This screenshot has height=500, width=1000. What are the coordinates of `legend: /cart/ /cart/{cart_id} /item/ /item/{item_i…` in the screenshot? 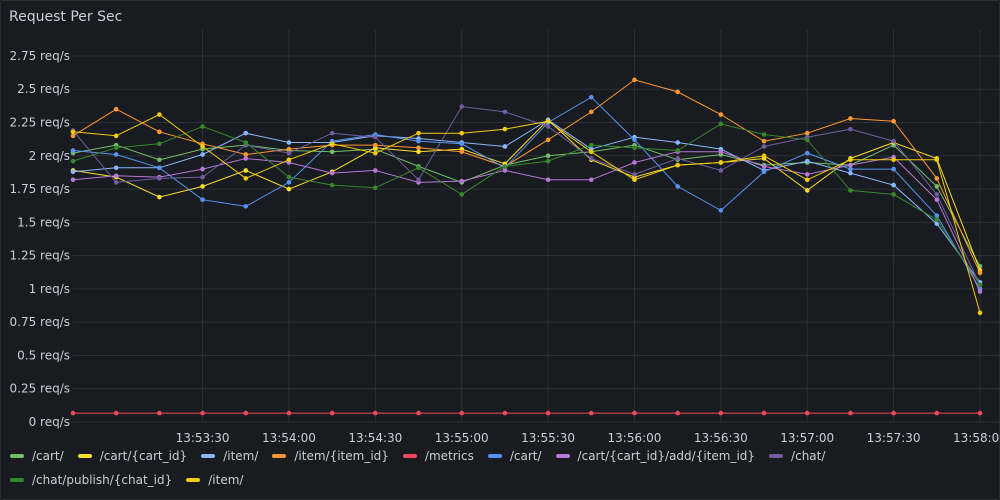 It's located at (497, 468).